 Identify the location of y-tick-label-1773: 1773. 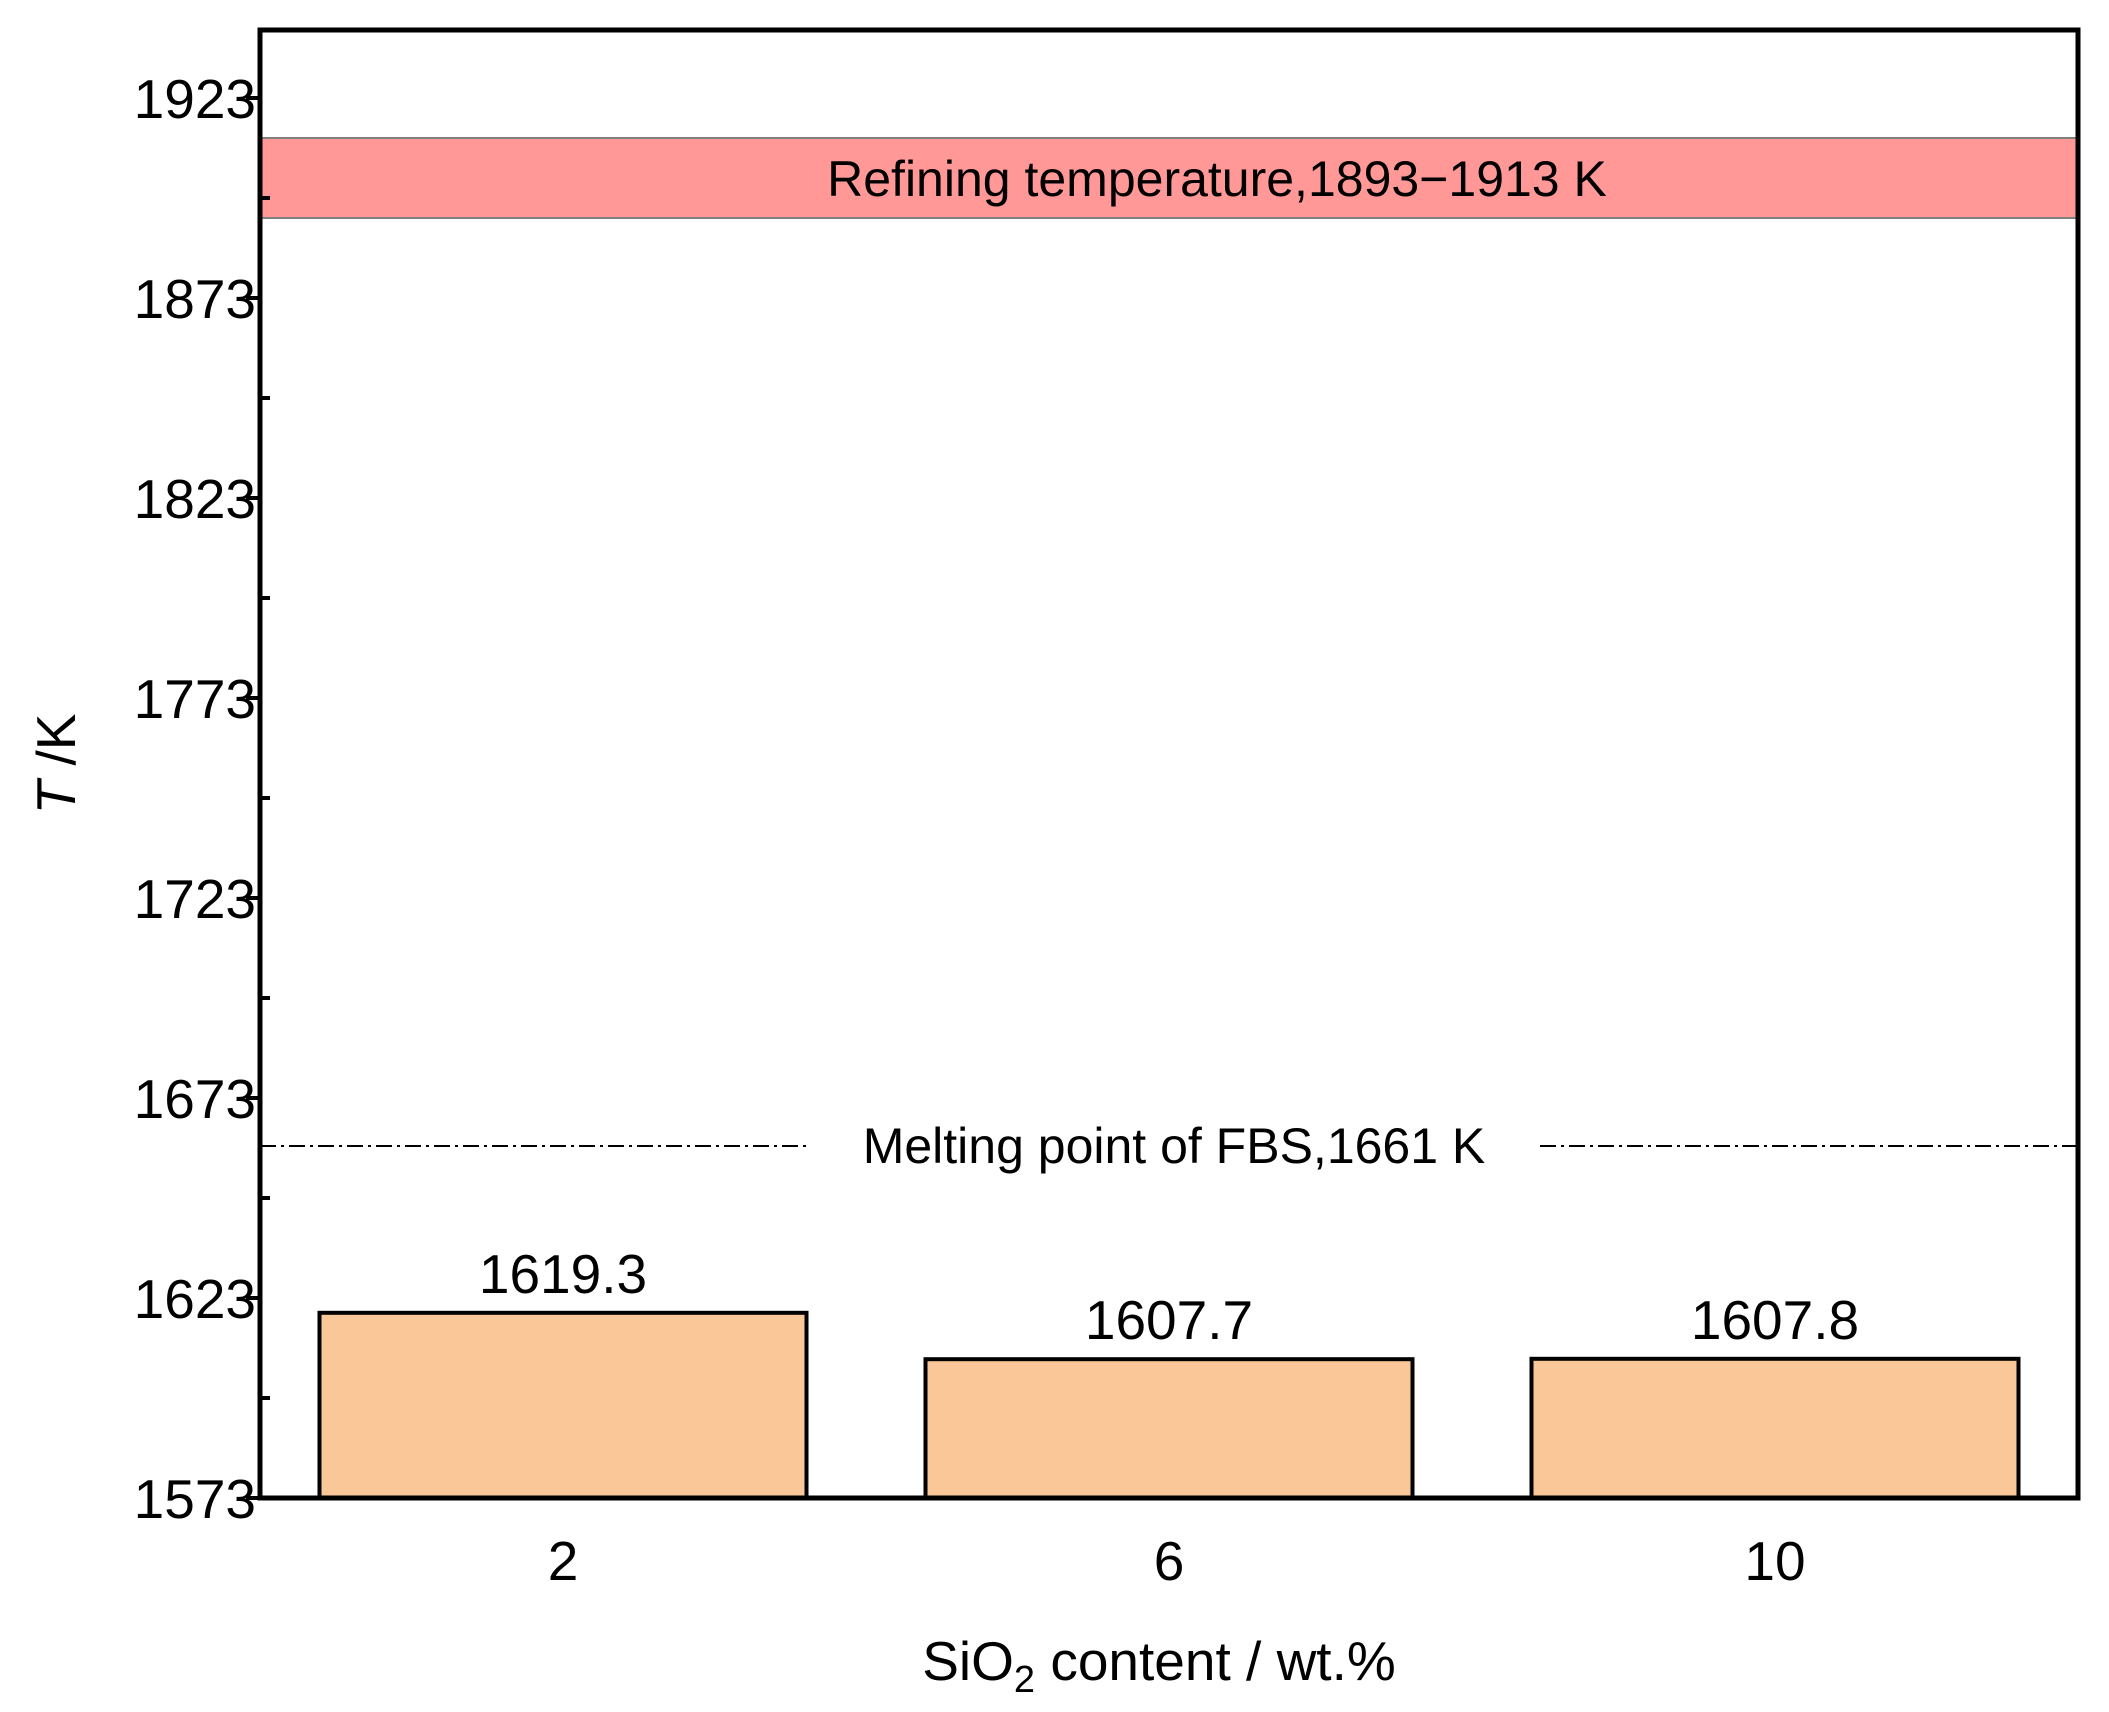
(195, 699).